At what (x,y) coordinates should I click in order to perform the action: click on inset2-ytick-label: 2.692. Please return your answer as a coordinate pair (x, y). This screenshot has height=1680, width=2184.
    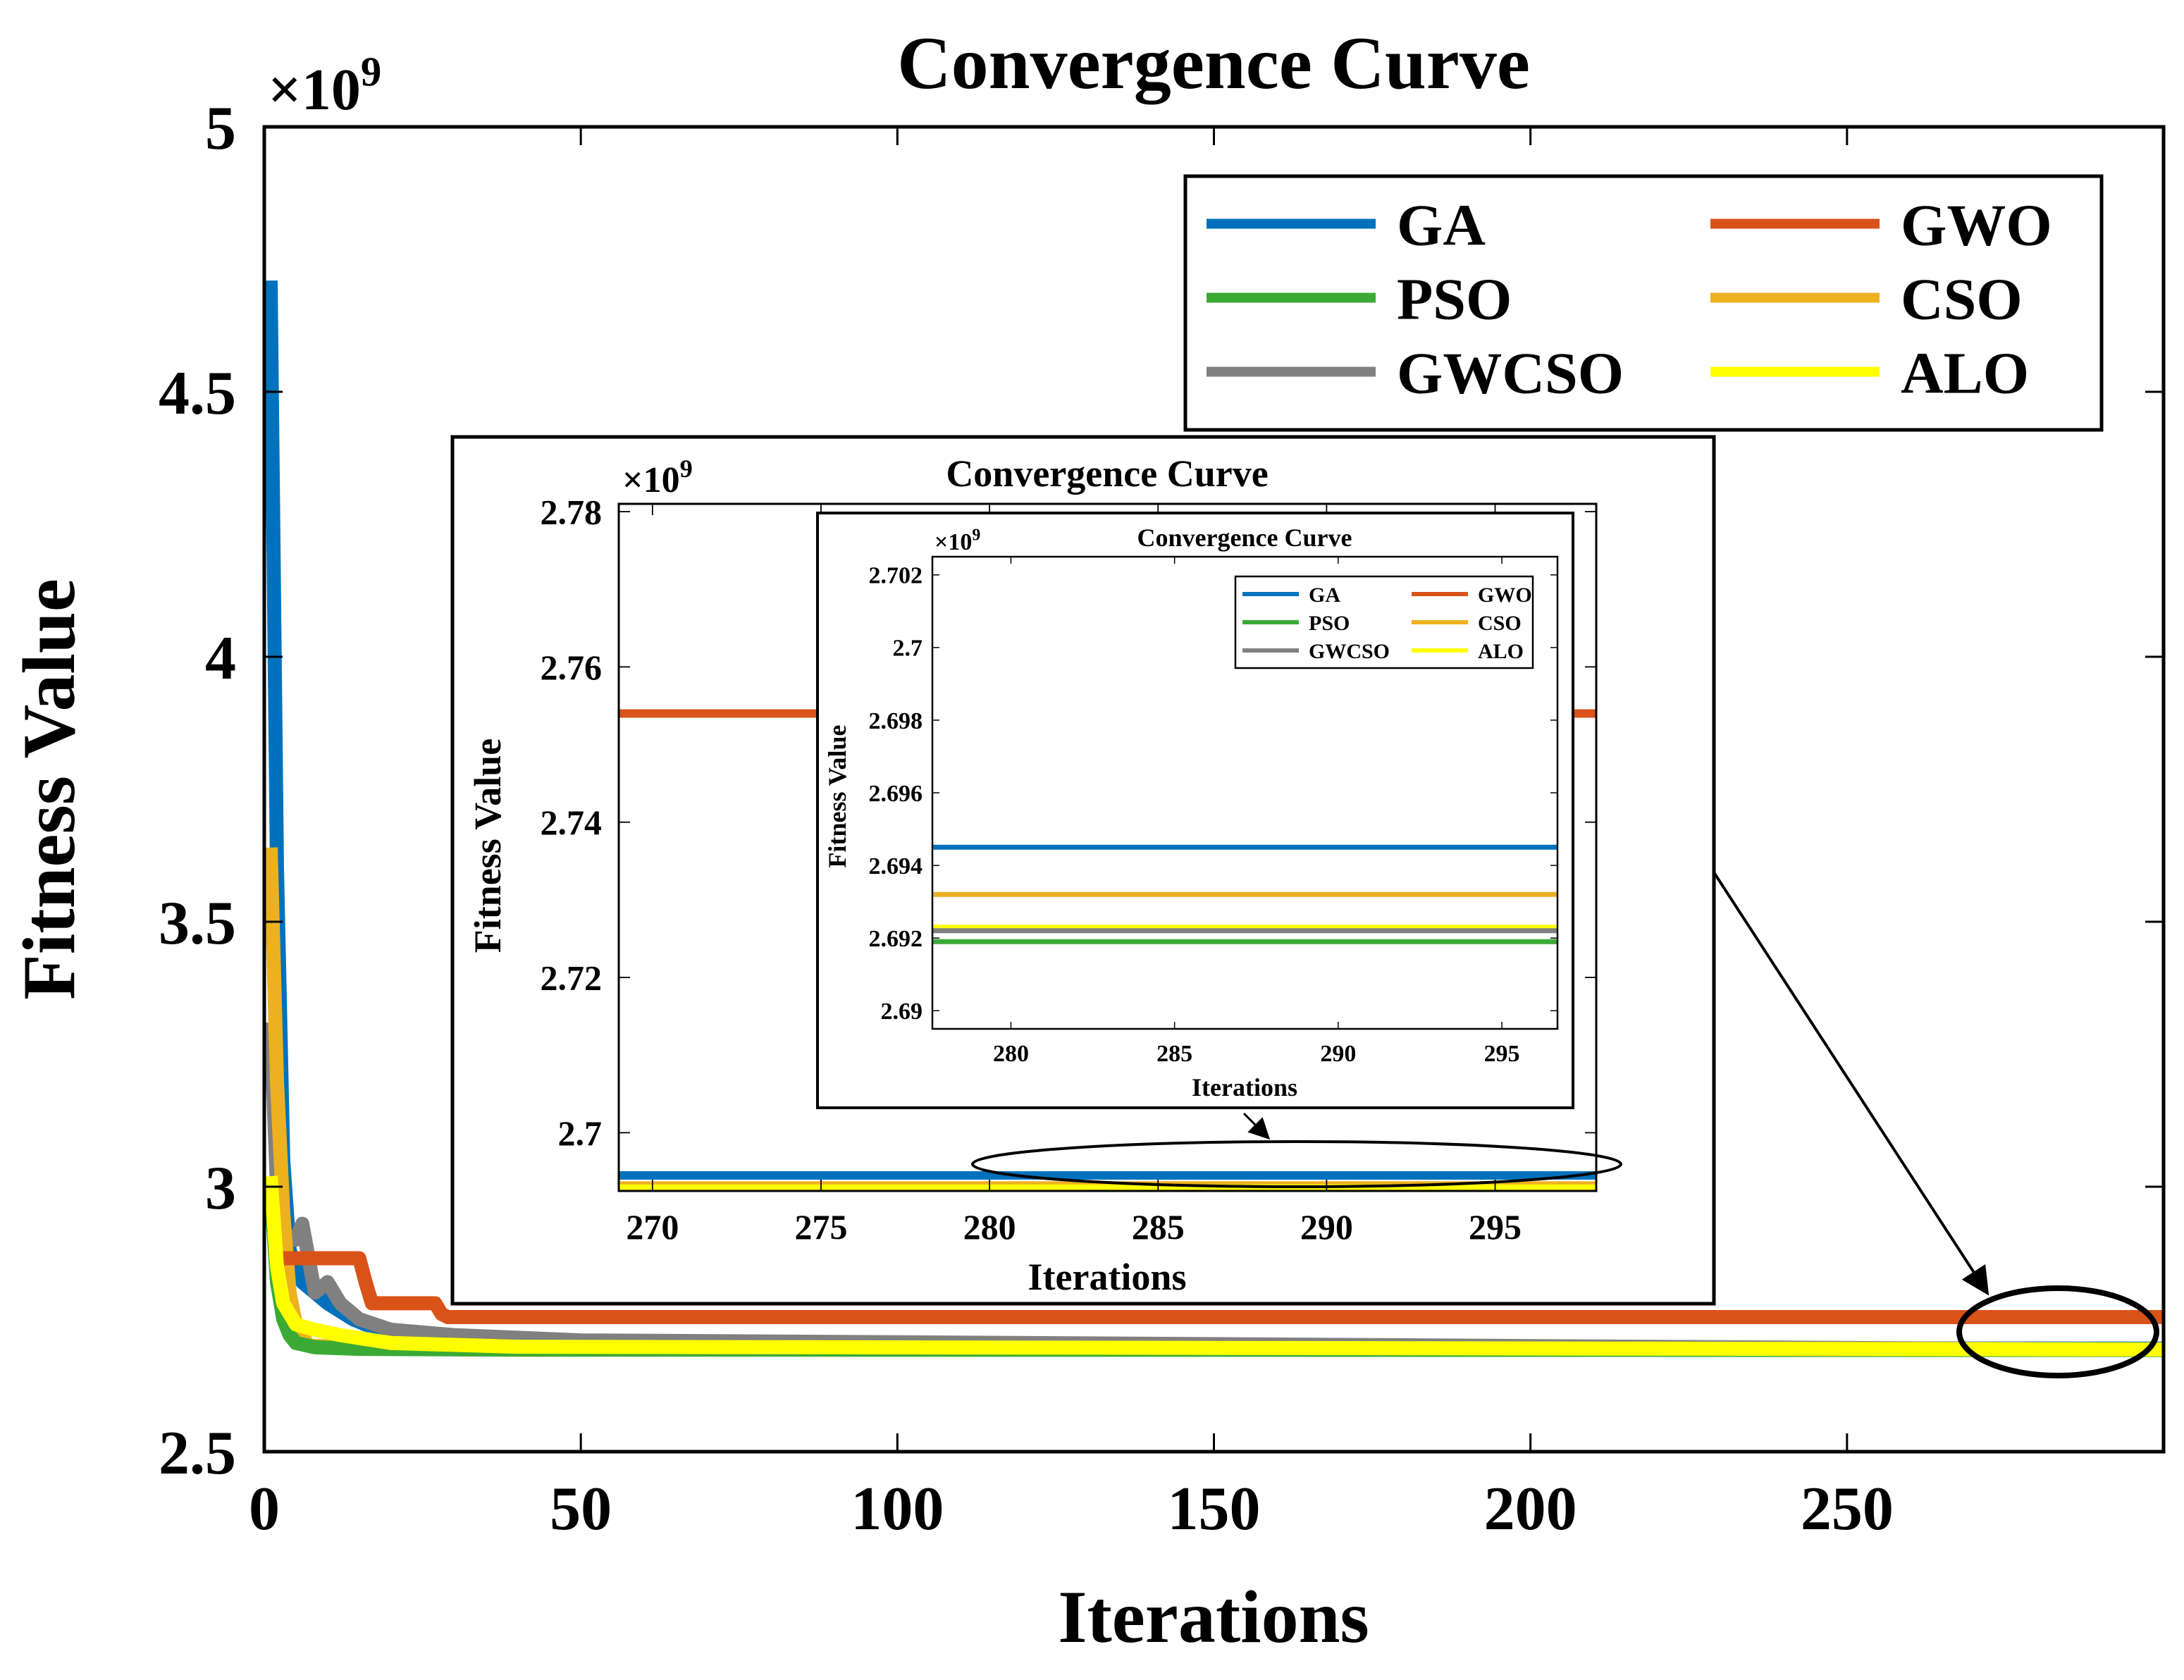
    Looking at the image, I should click on (896, 939).